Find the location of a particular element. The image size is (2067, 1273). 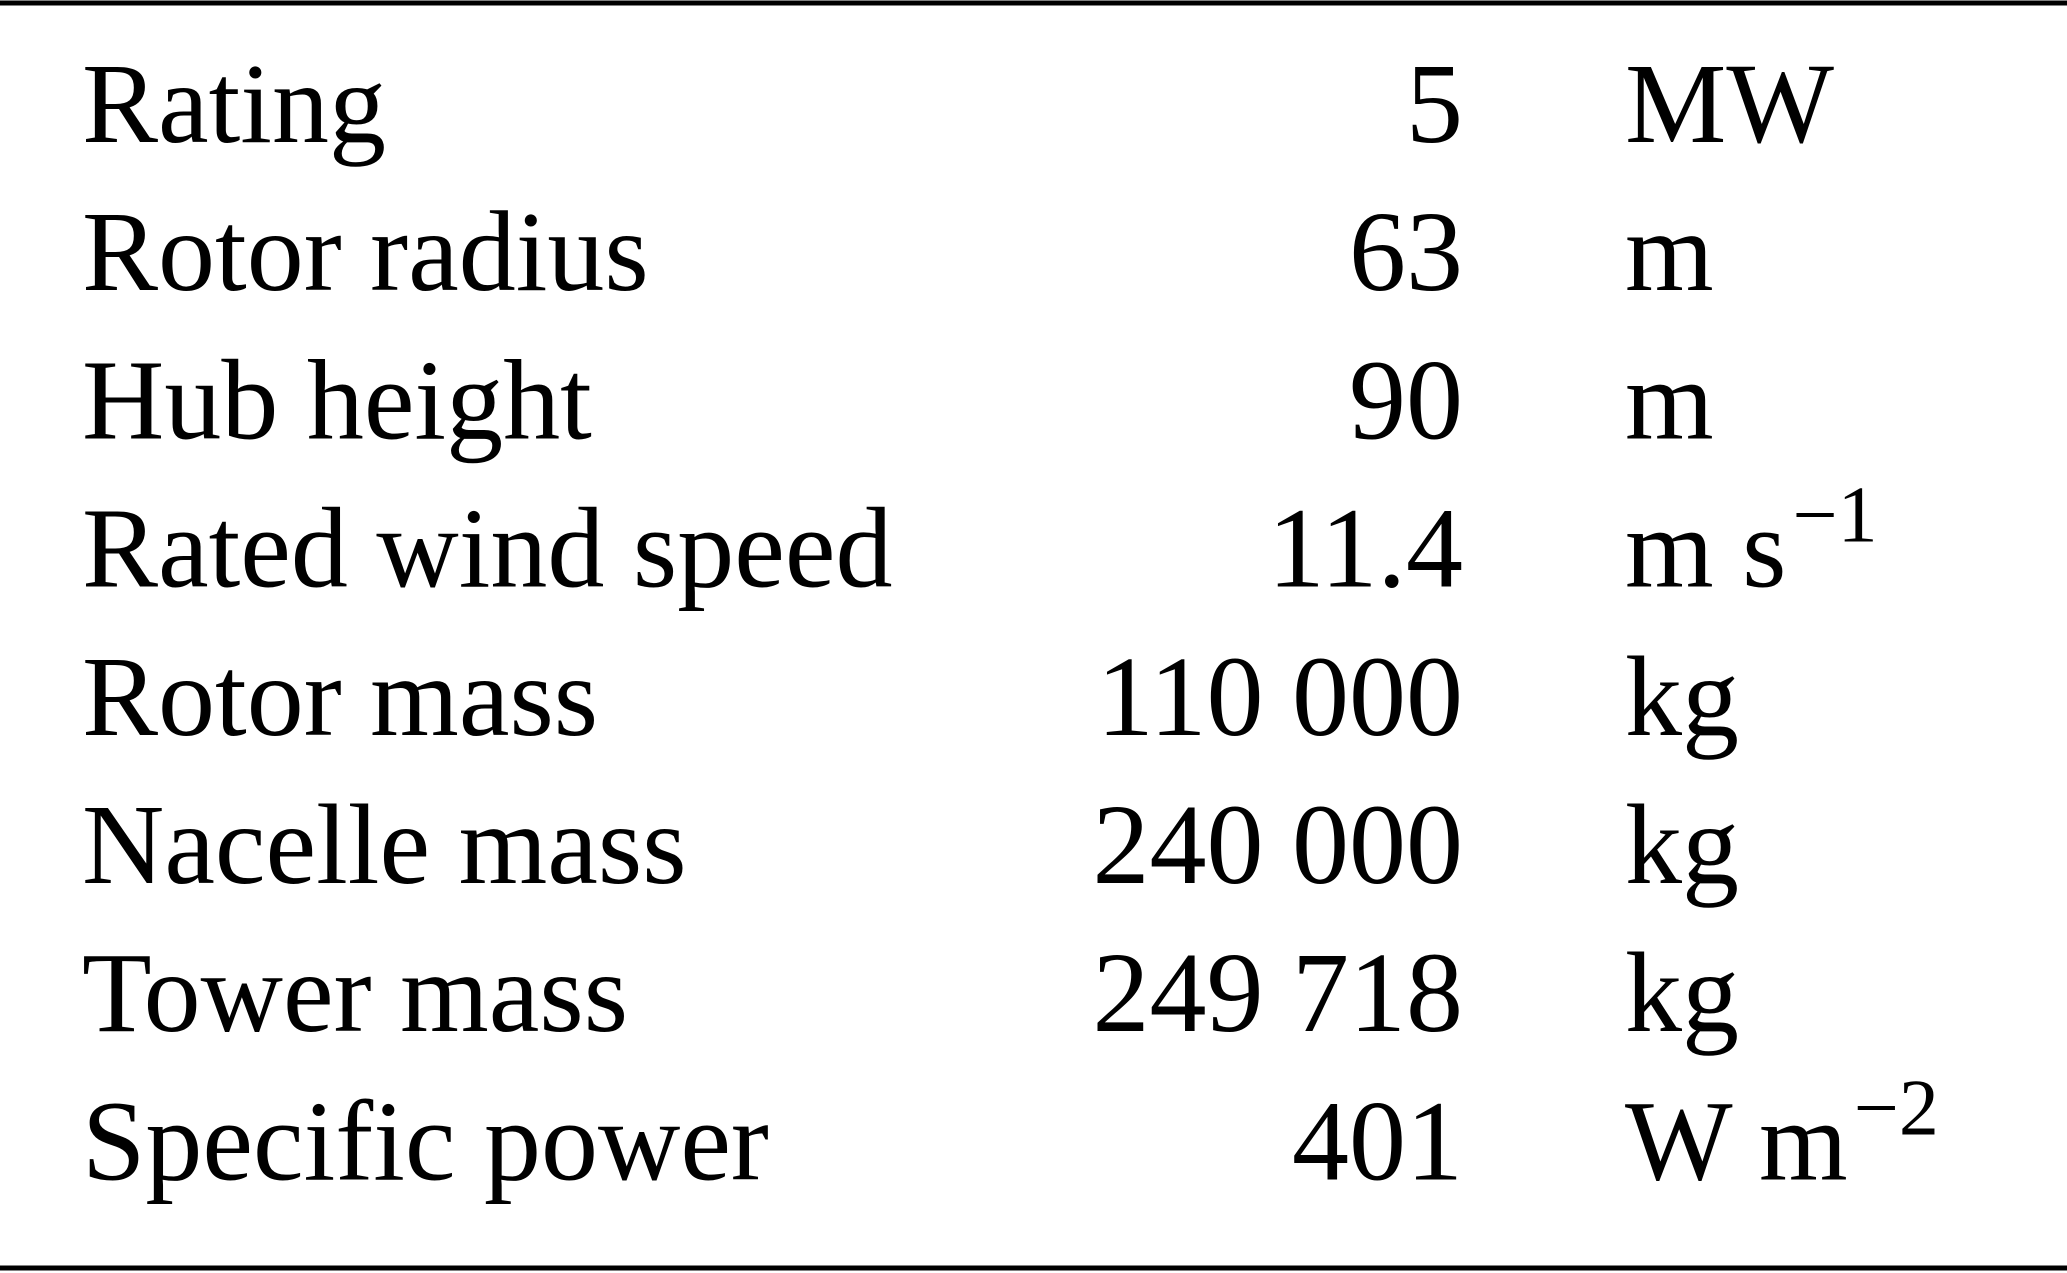

row-value: 110 000 is located at coordinates (1280, 696).